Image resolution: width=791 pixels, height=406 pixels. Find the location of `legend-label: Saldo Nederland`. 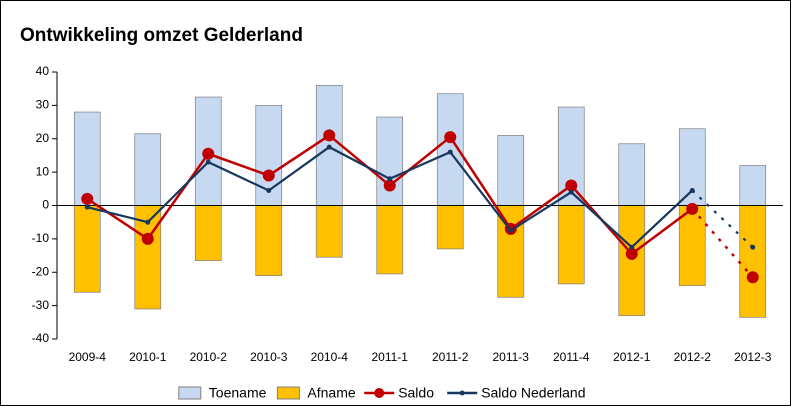

legend-label: Saldo Nederland is located at coordinates (533, 393).